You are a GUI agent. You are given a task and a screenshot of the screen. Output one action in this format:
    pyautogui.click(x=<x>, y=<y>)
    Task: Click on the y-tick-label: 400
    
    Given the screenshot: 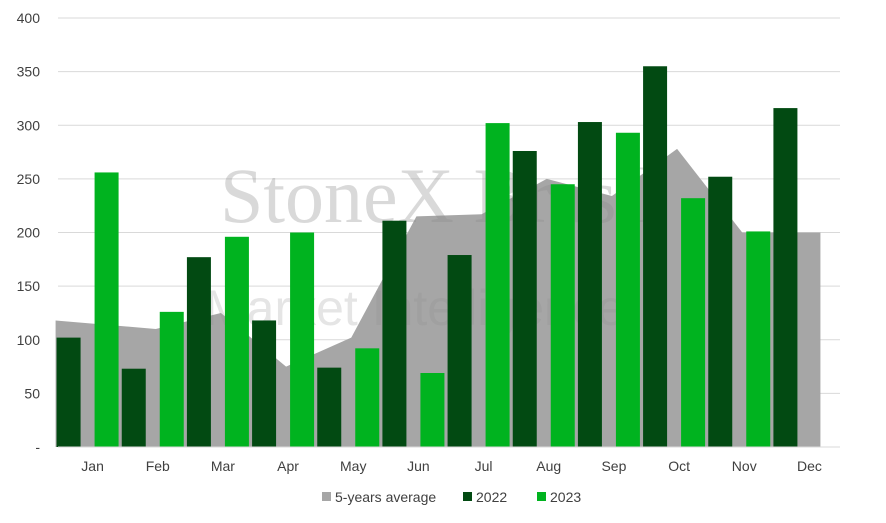 What is the action you would take?
    pyautogui.click(x=29, y=18)
    